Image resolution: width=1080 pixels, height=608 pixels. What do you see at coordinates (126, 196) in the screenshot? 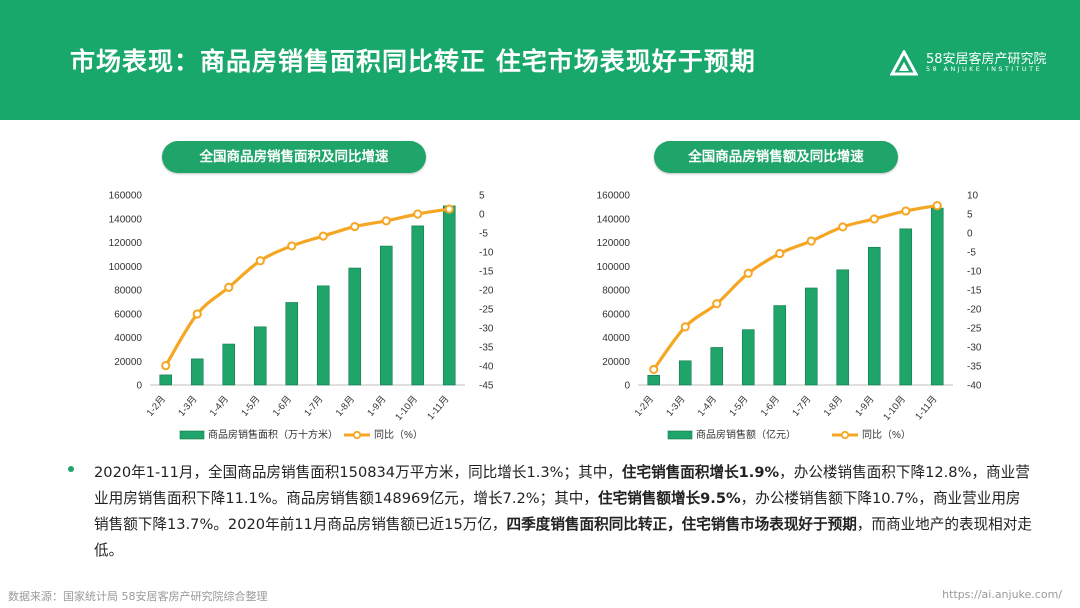
I see `y-left-tick-label: 160000` at bounding box center [126, 196].